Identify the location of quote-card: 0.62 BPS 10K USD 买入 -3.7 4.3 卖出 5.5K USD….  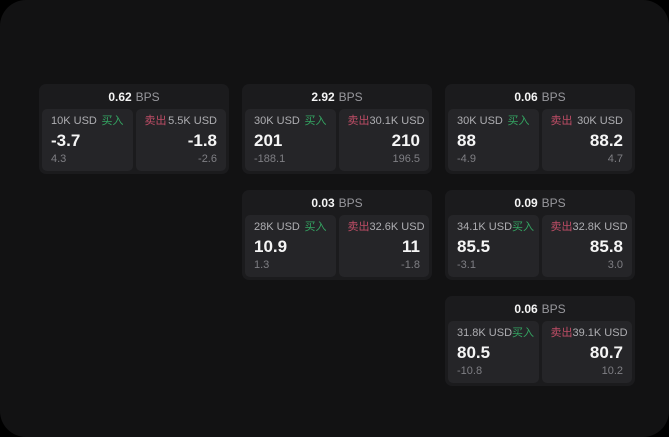
(134, 129).